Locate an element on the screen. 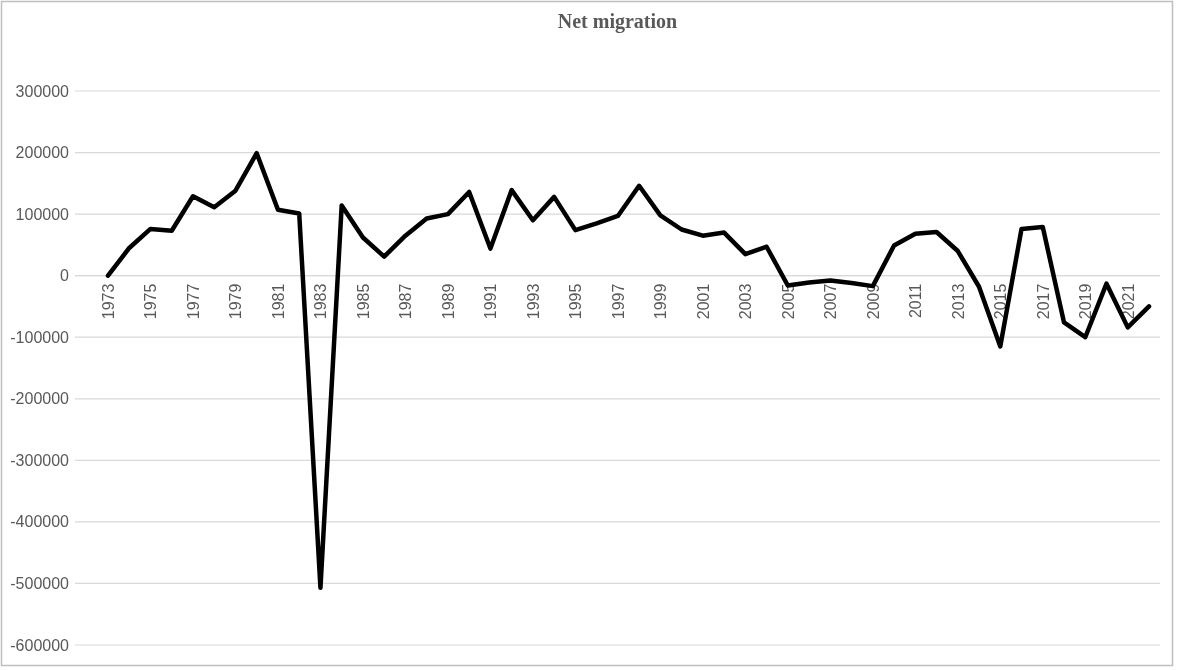 Image resolution: width=1177 pixels, height=670 pixels. y-tick-label: -100000 is located at coordinates (40, 337).